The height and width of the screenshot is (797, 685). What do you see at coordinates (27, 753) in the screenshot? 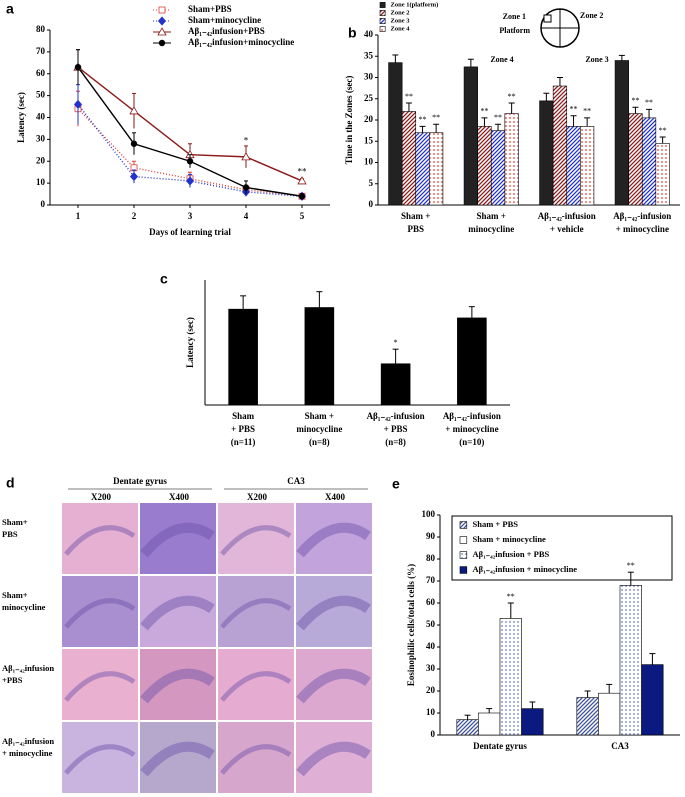
I see `row-label: + minocycline` at bounding box center [27, 753].